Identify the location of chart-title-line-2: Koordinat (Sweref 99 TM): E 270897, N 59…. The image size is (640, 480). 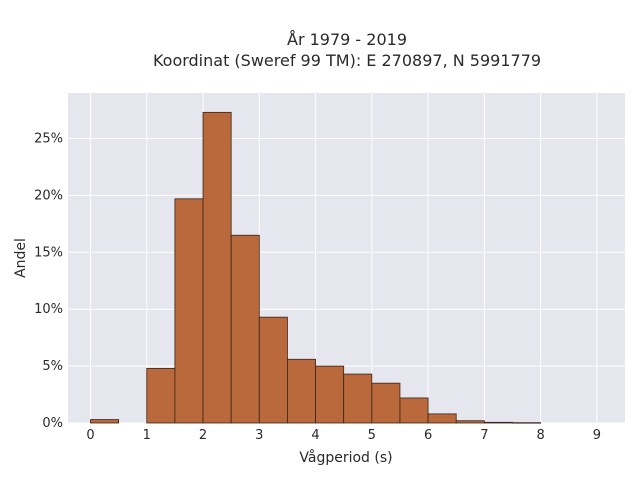
(347, 60).